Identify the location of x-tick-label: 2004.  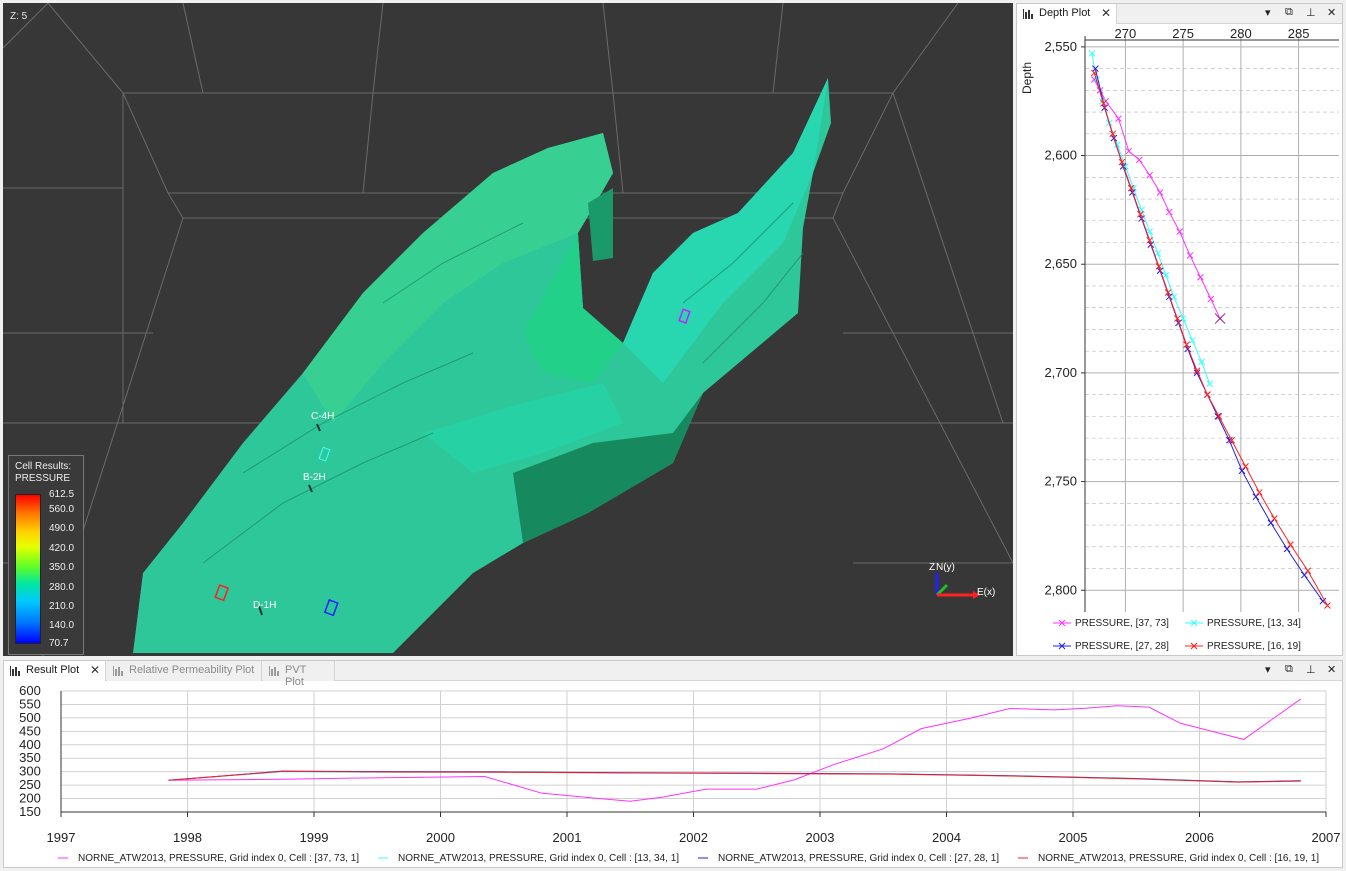
(946, 837).